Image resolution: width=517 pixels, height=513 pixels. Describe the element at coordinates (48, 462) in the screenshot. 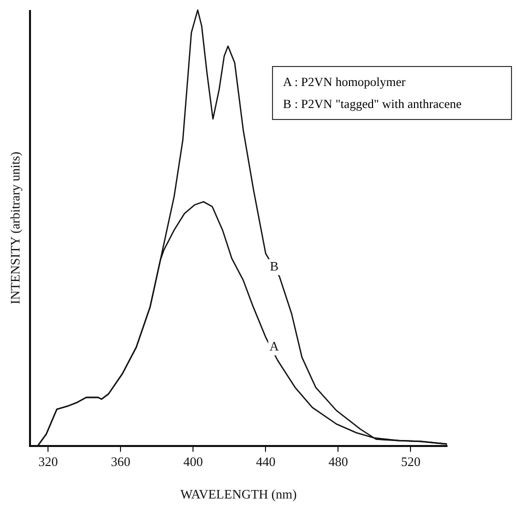

I see `x-tick-label: 320` at that location.